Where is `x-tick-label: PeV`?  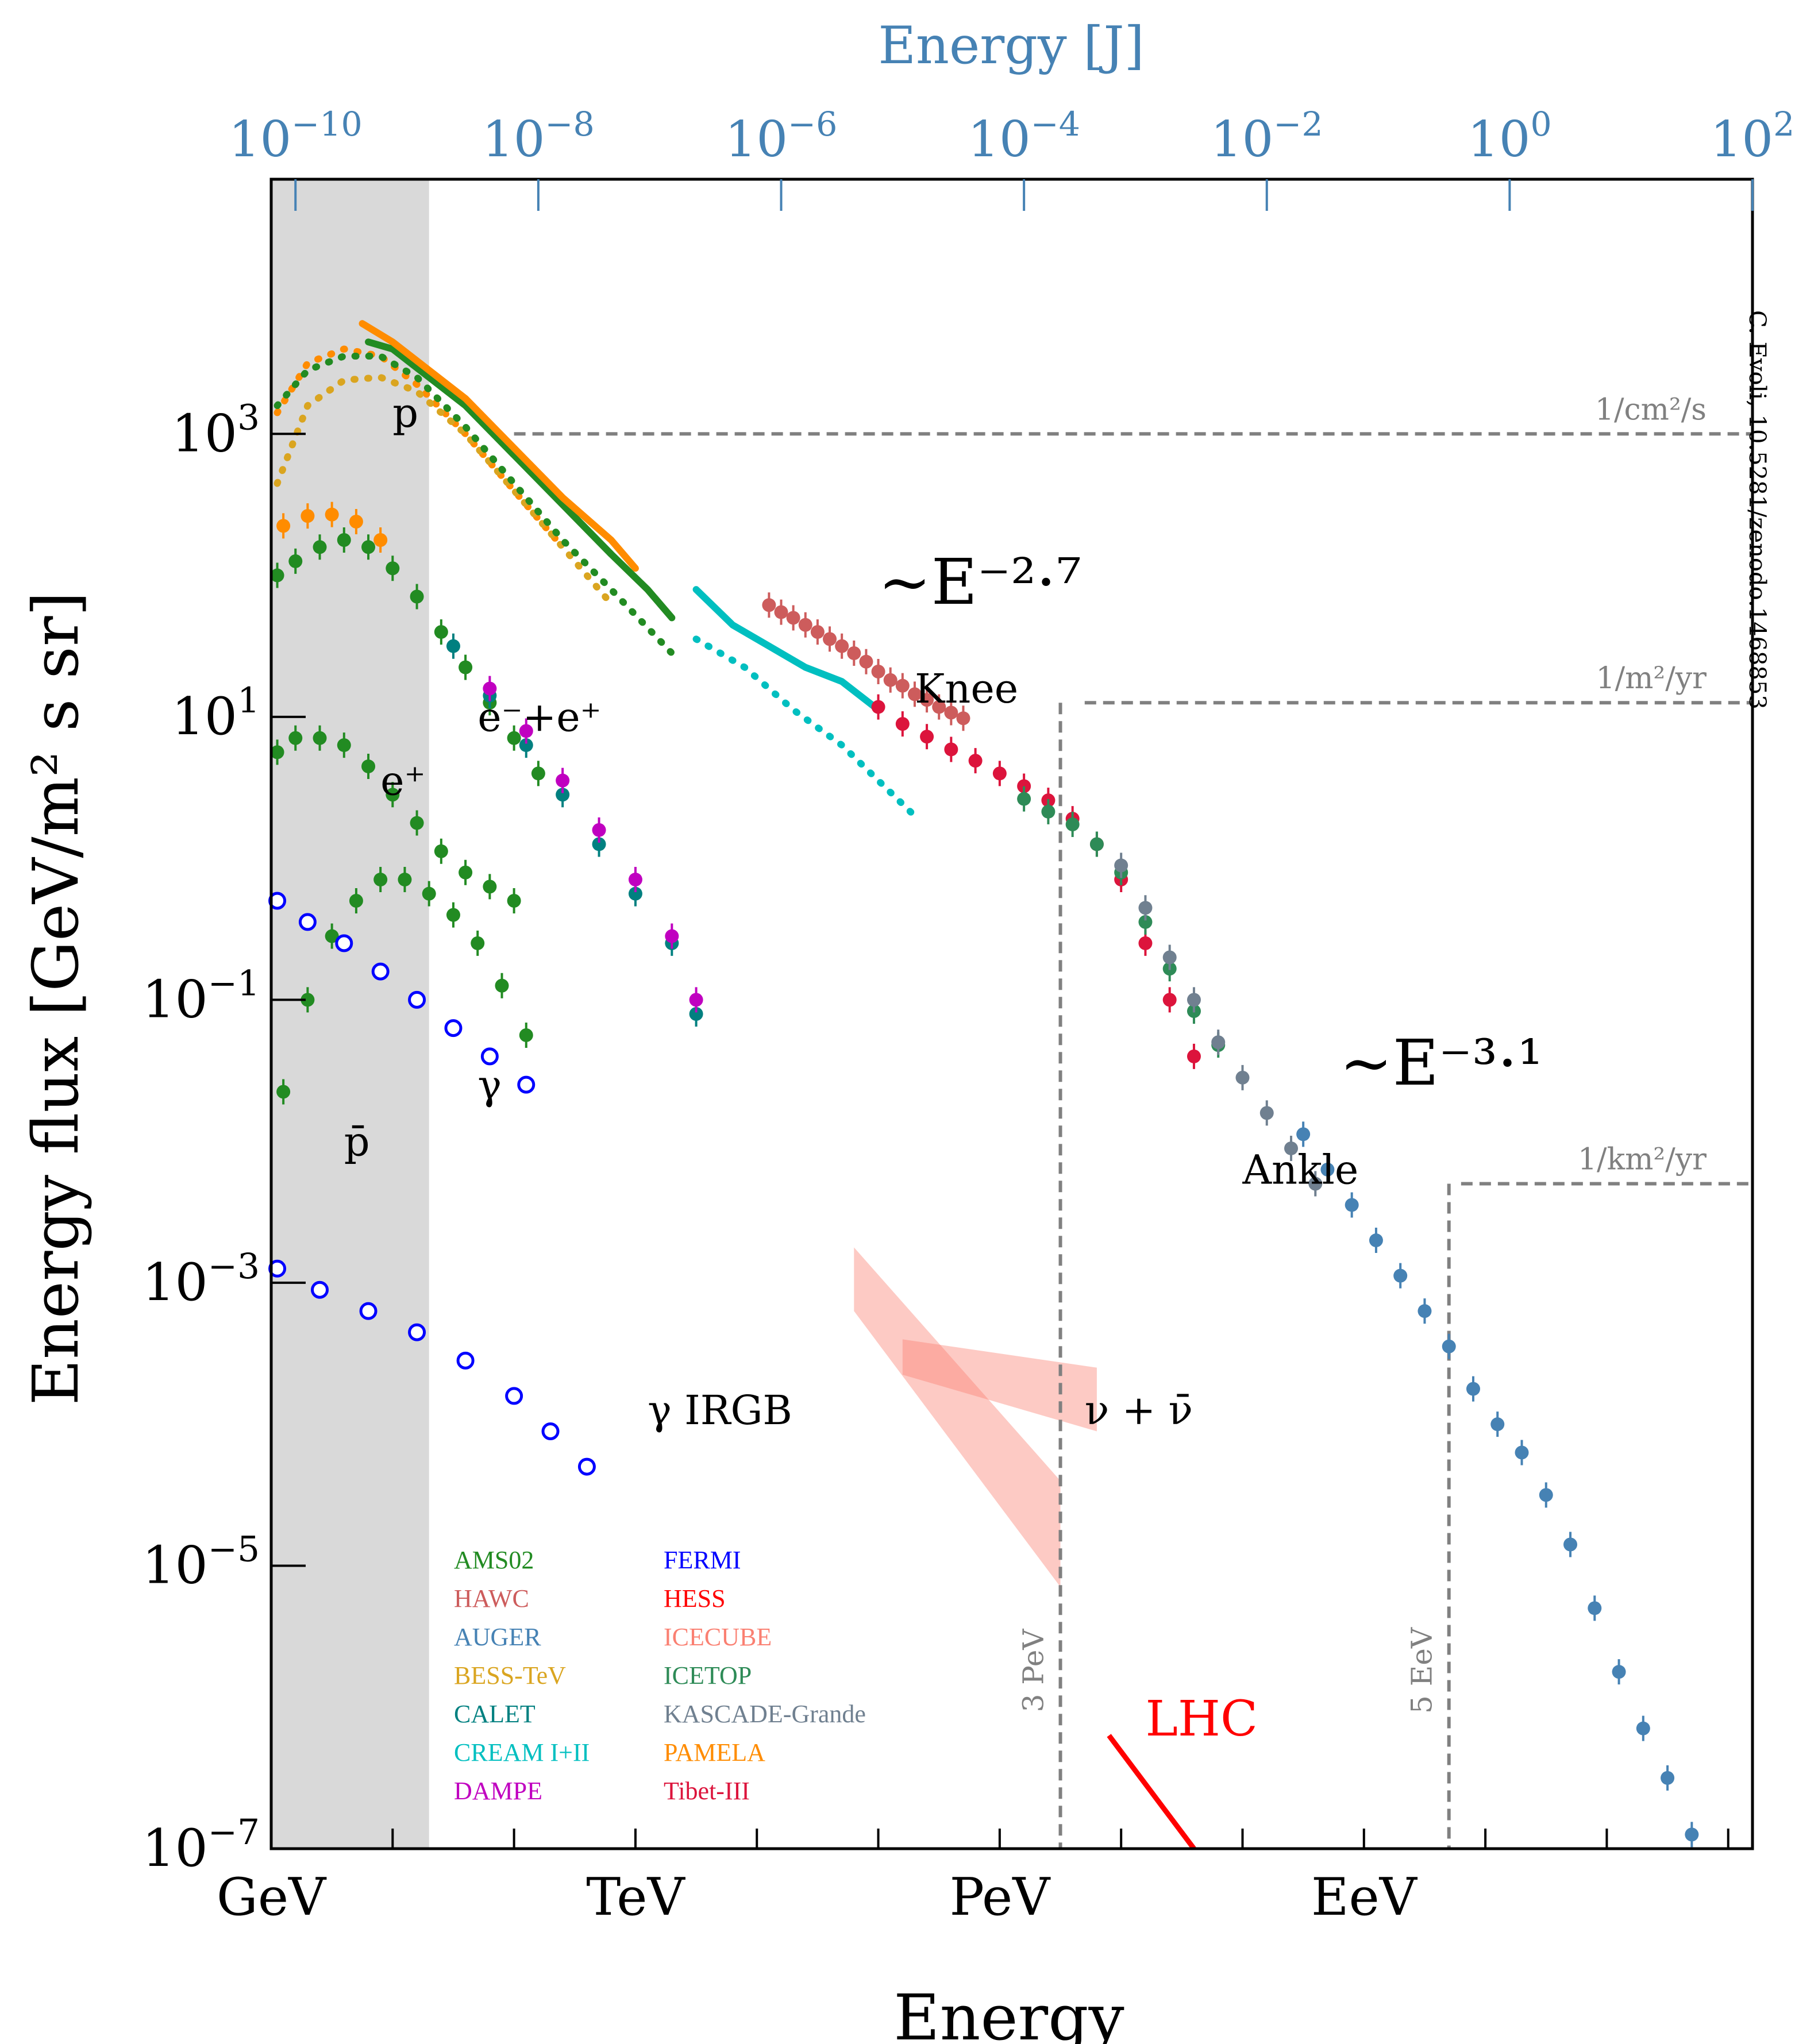
x-tick-label: PeV is located at coordinates (1000, 1897).